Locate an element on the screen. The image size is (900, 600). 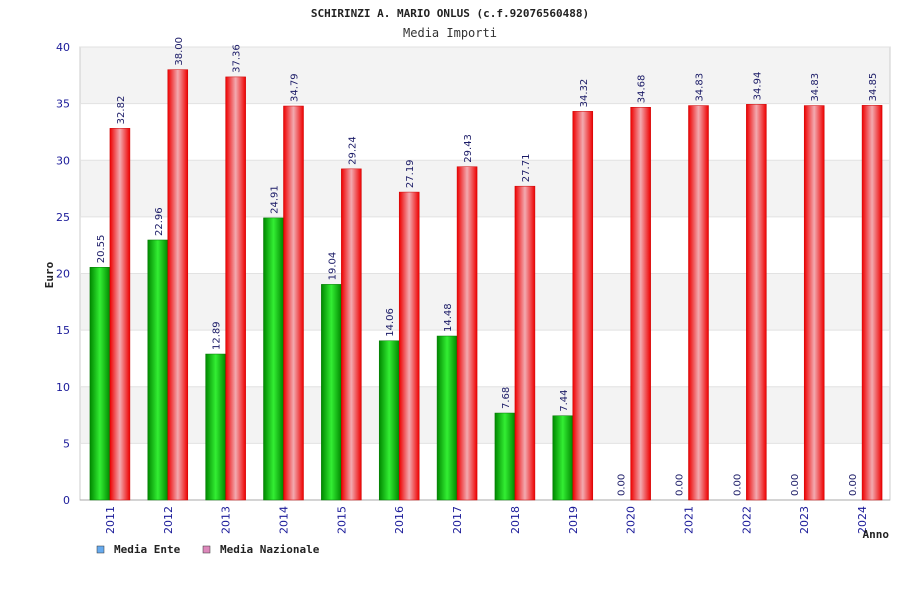
y-tick-label: 10 is located at coordinates (63, 387).